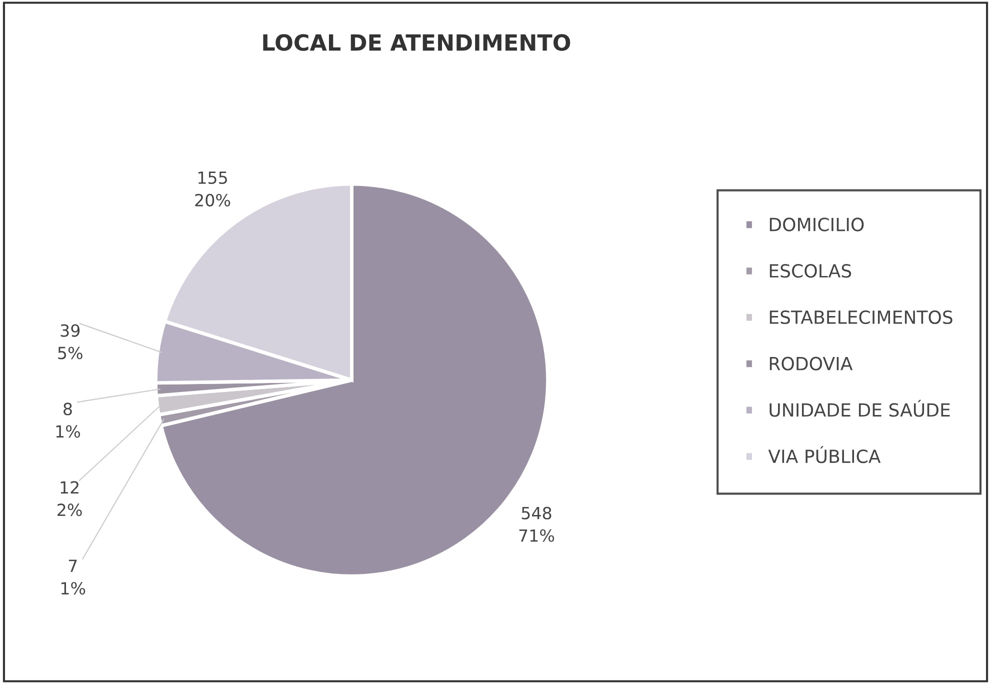 This screenshot has width=991, height=684. I want to click on data-label: 7 1%, so click(73, 577).